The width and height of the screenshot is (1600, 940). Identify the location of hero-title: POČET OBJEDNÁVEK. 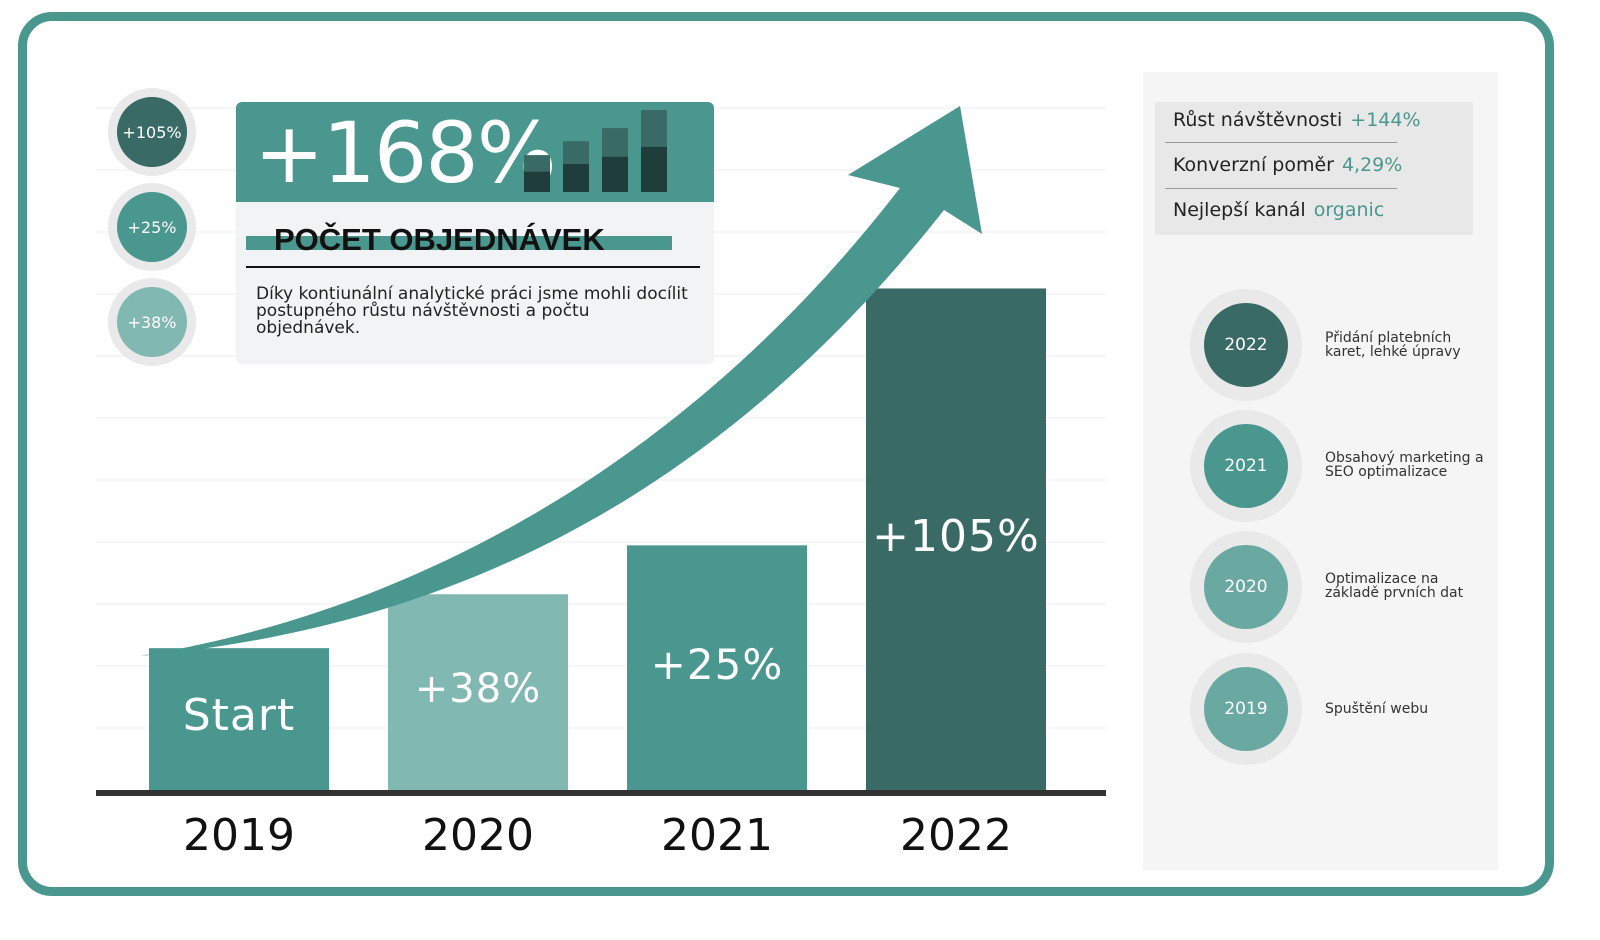
(439, 239).